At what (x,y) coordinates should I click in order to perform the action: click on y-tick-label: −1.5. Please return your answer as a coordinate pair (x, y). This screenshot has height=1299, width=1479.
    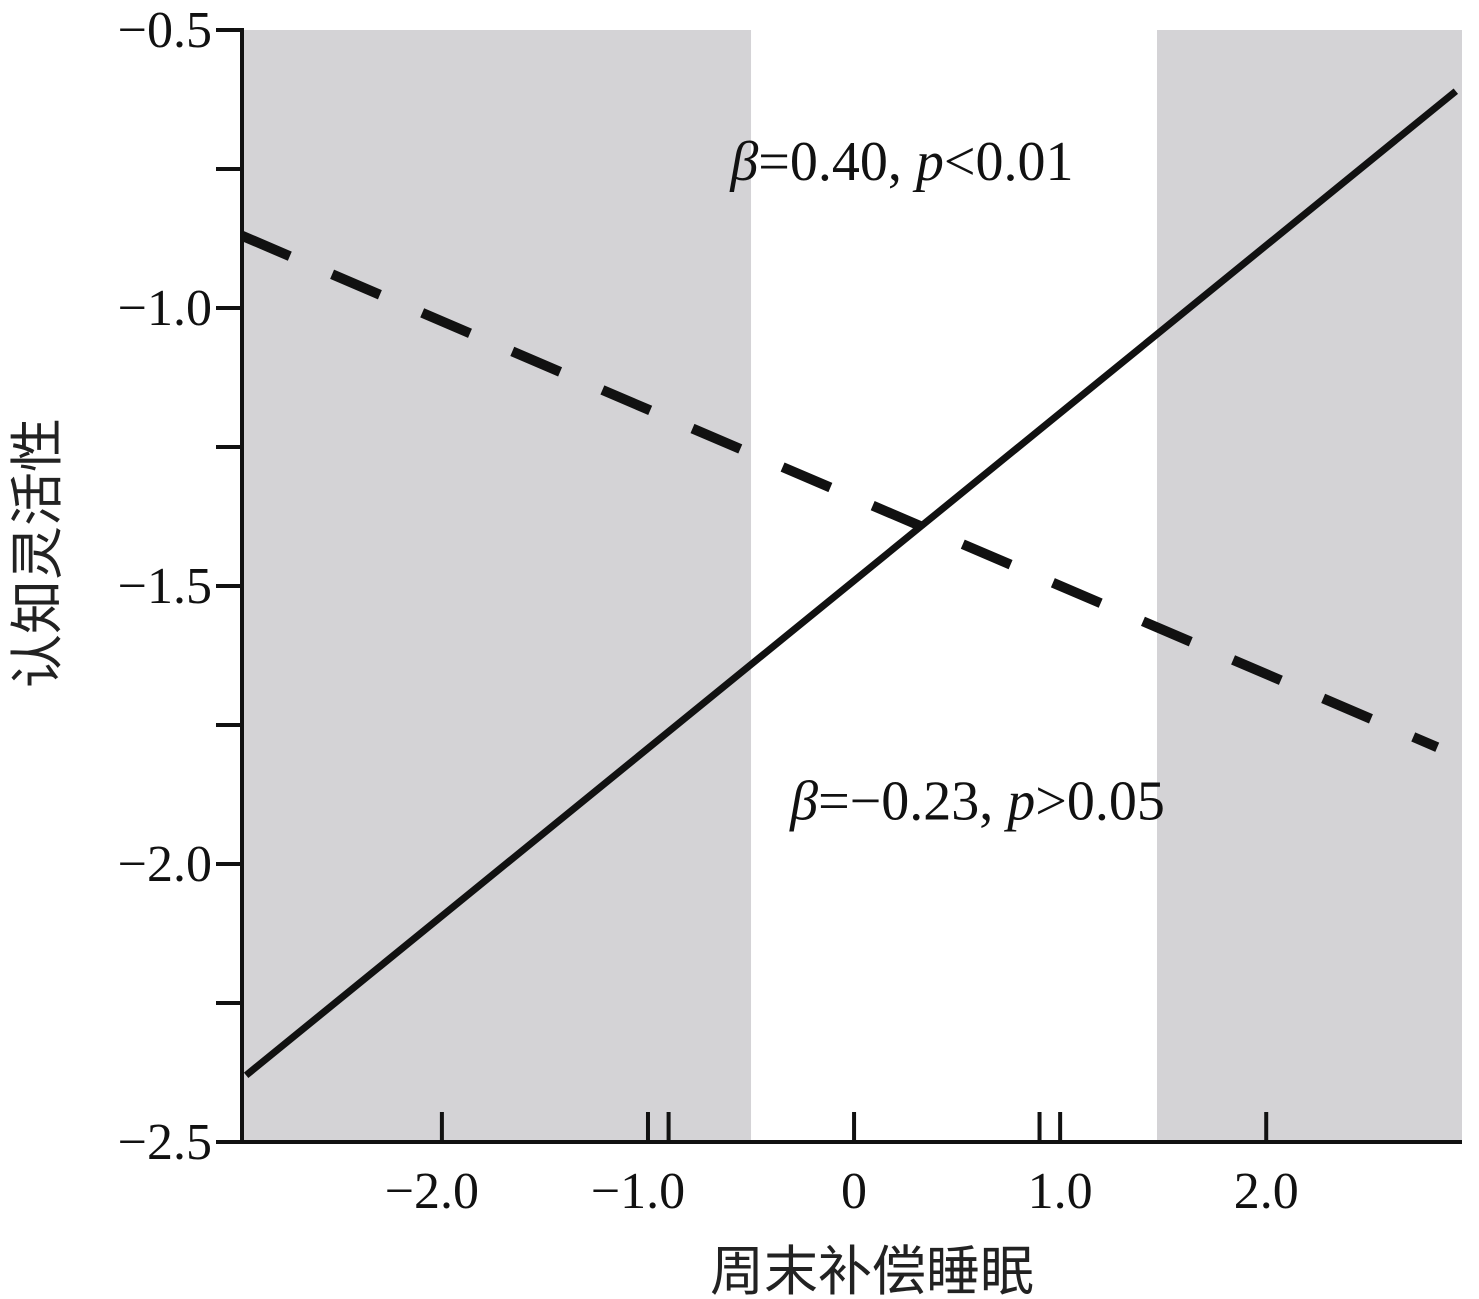
    Looking at the image, I should click on (165, 586).